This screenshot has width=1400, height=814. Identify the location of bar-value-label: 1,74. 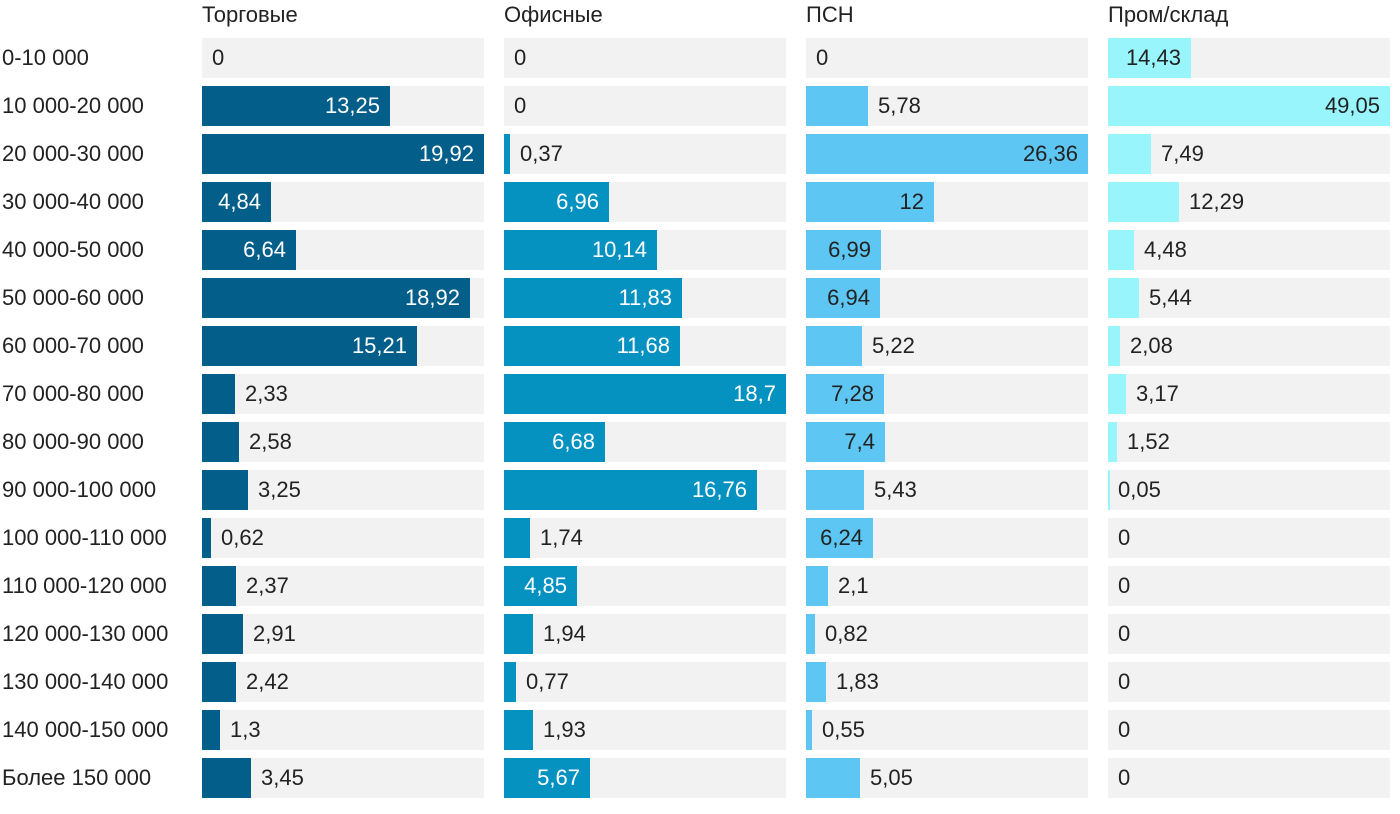
(561, 537).